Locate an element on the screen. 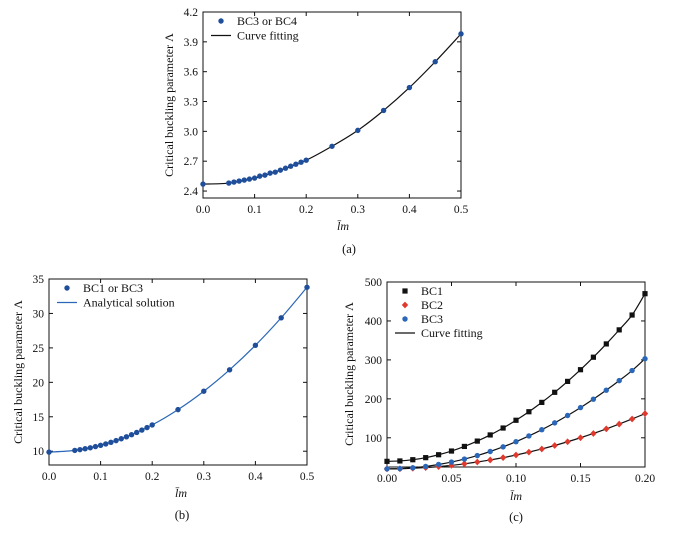 This screenshot has height=534, width=675. x-tick-label: 0.20 is located at coordinates (645, 479).